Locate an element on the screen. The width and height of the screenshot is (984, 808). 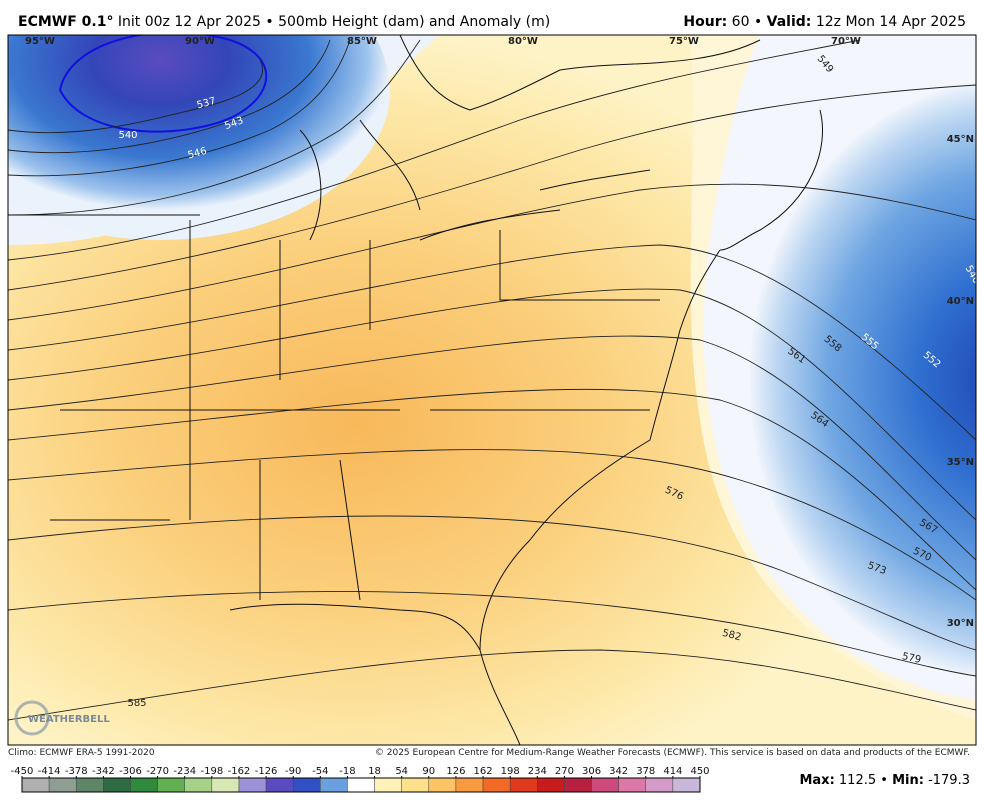
anomaly-field is located at coordinates (199, 137).